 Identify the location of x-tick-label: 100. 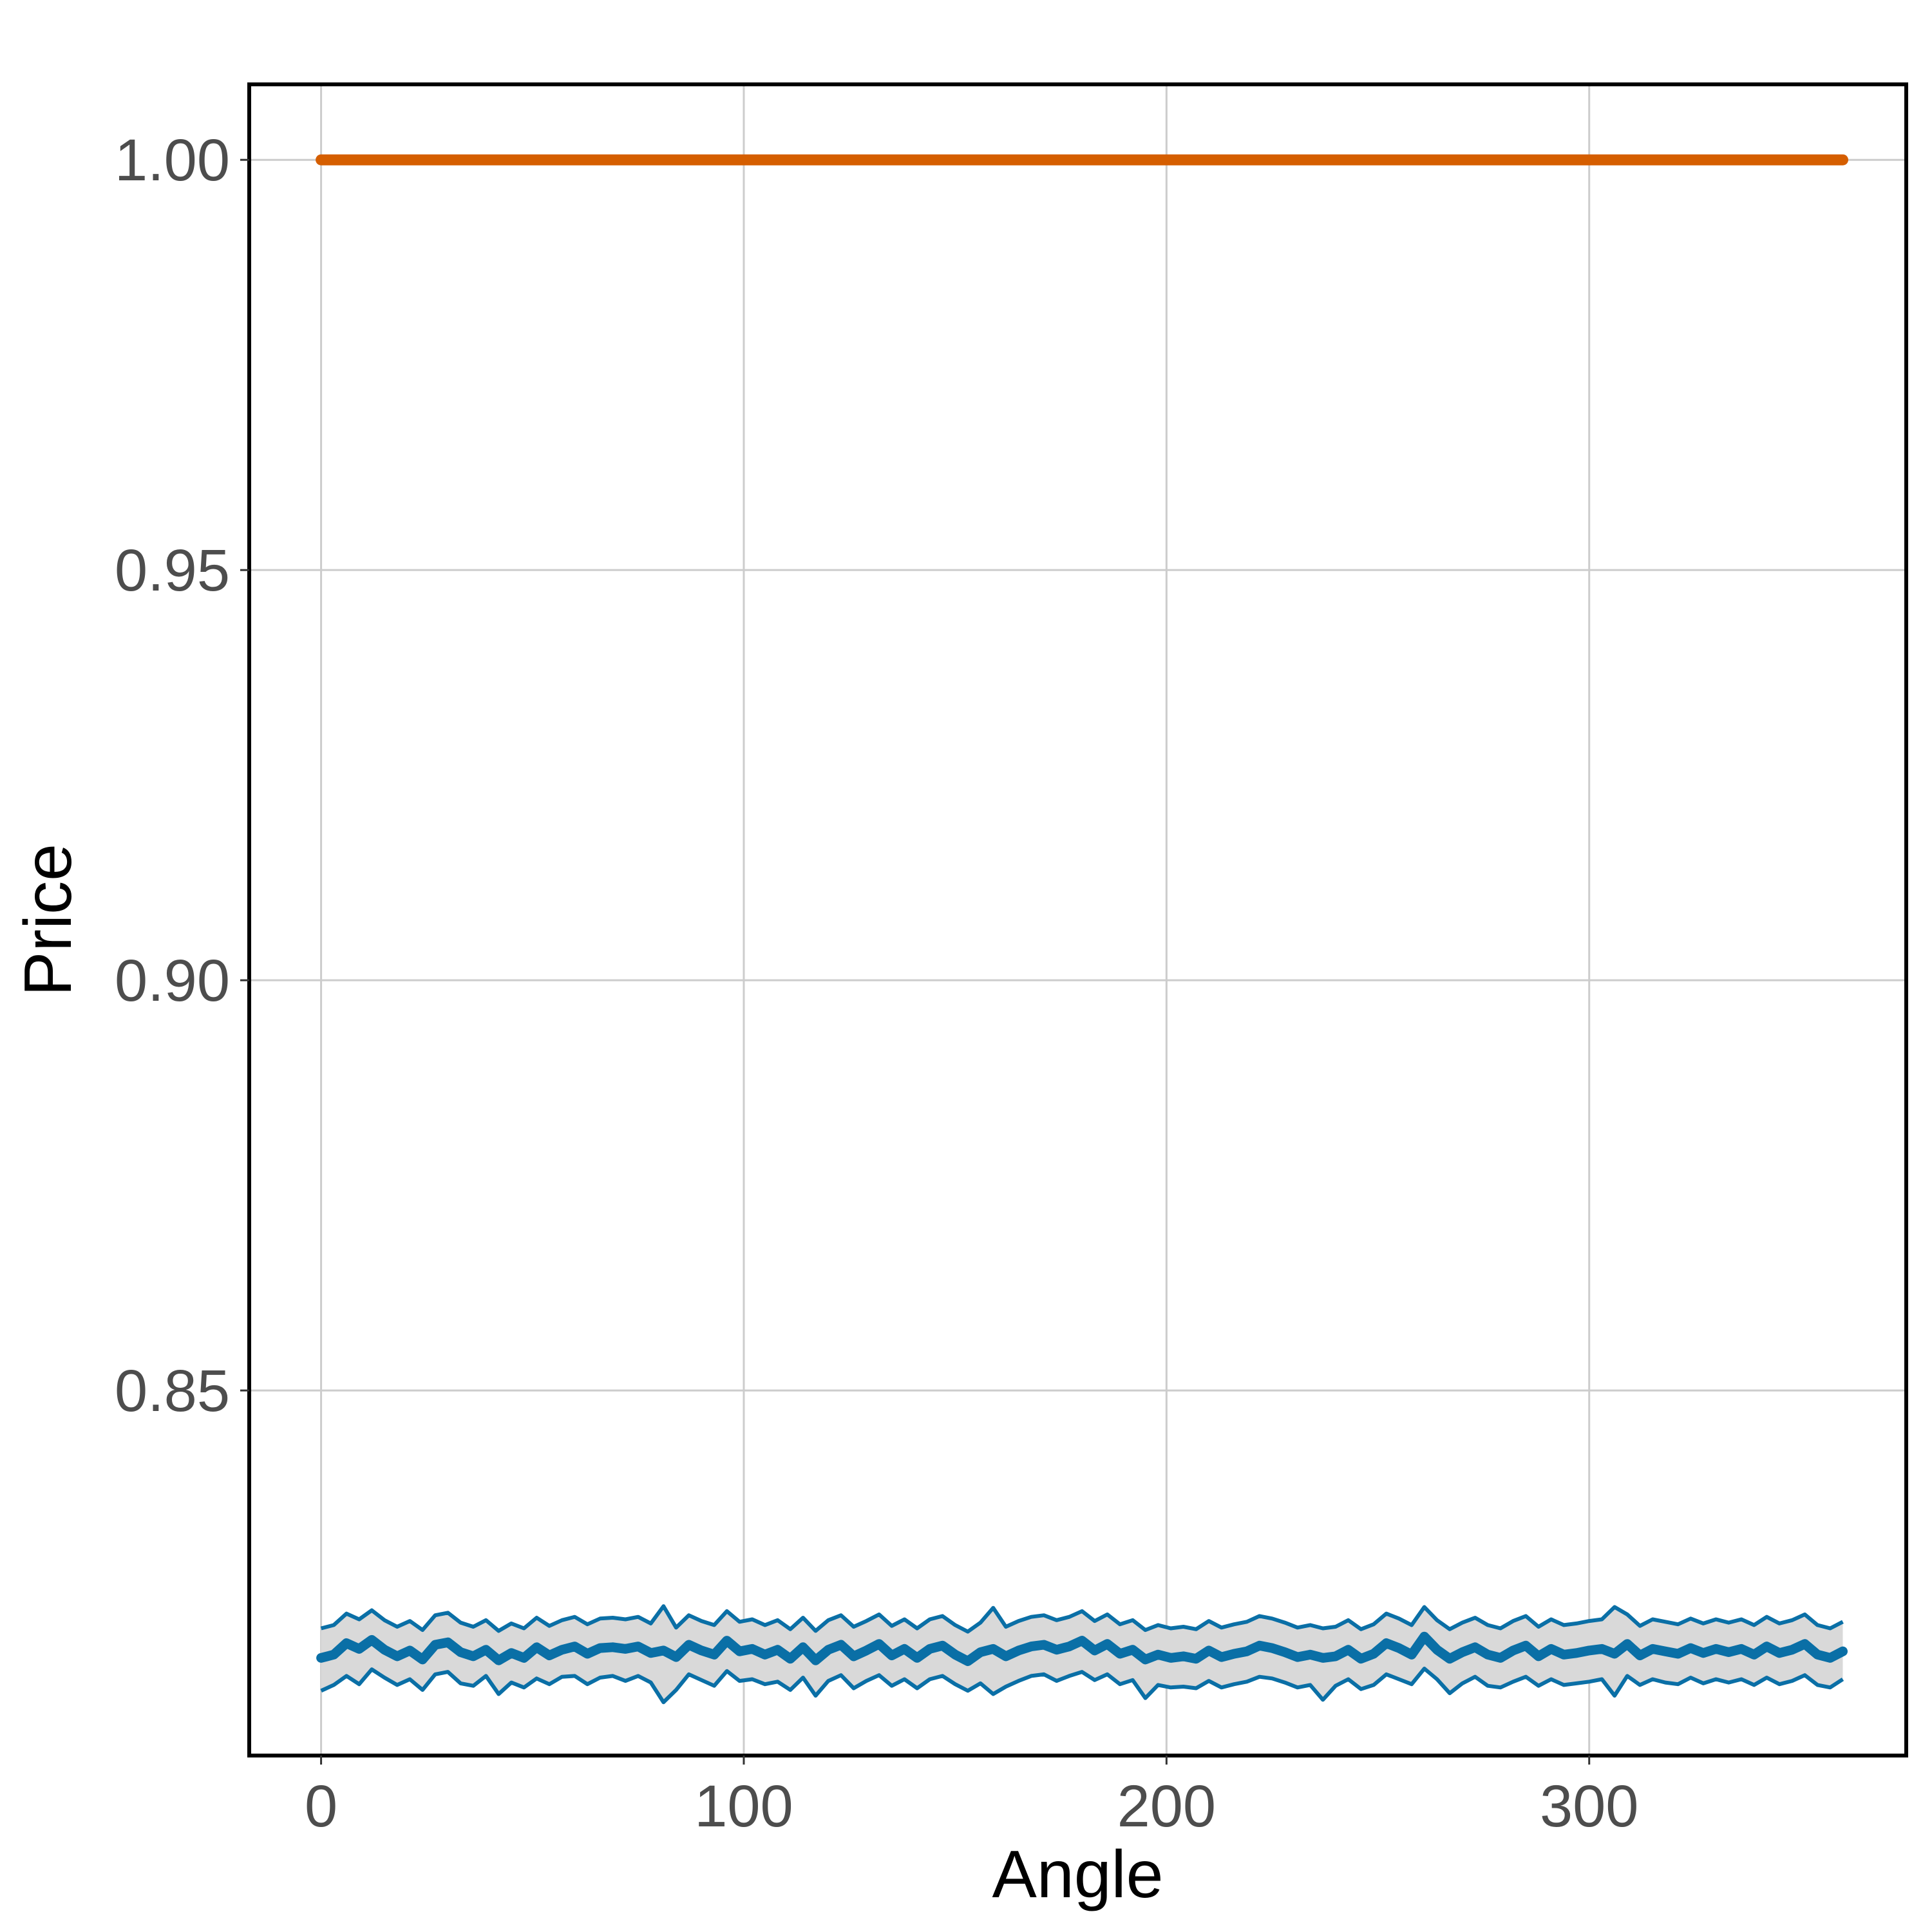
(744, 1806).